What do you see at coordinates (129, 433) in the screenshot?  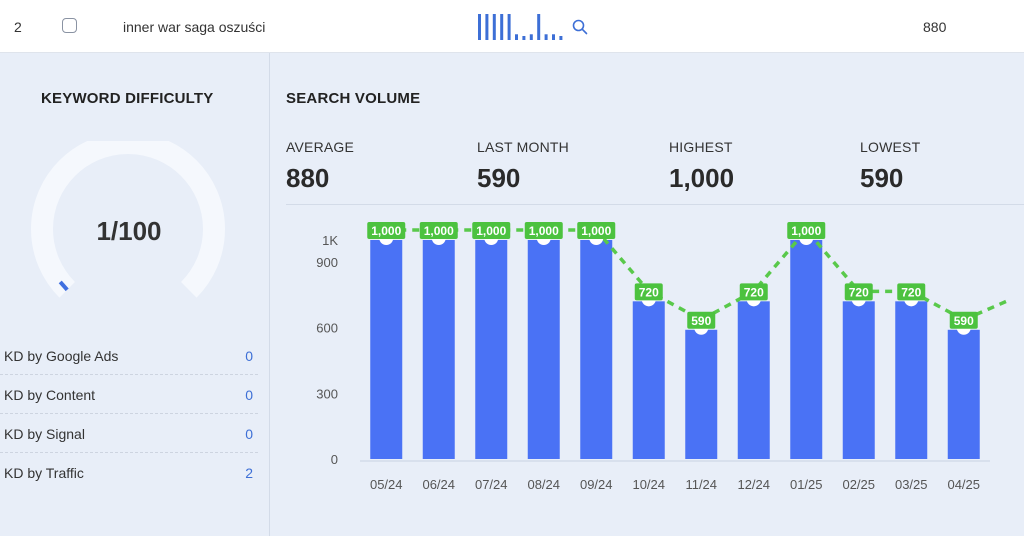 I see `kd-row-signal: KD by Signal 0` at bounding box center [129, 433].